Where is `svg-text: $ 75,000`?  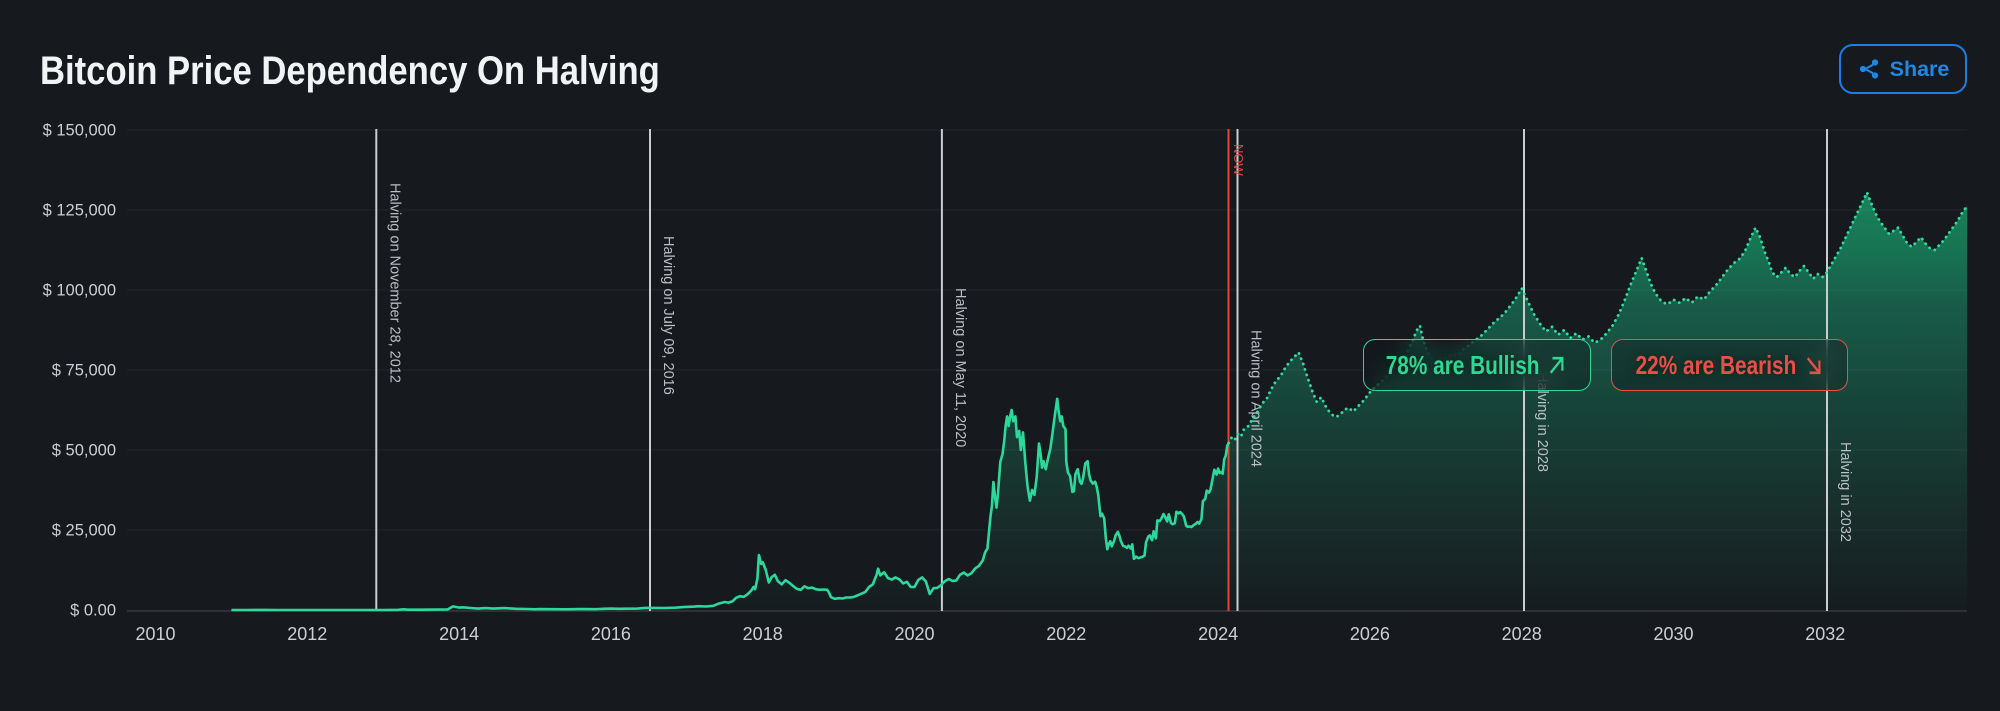 svg-text: $ 75,000 is located at coordinates (84, 371).